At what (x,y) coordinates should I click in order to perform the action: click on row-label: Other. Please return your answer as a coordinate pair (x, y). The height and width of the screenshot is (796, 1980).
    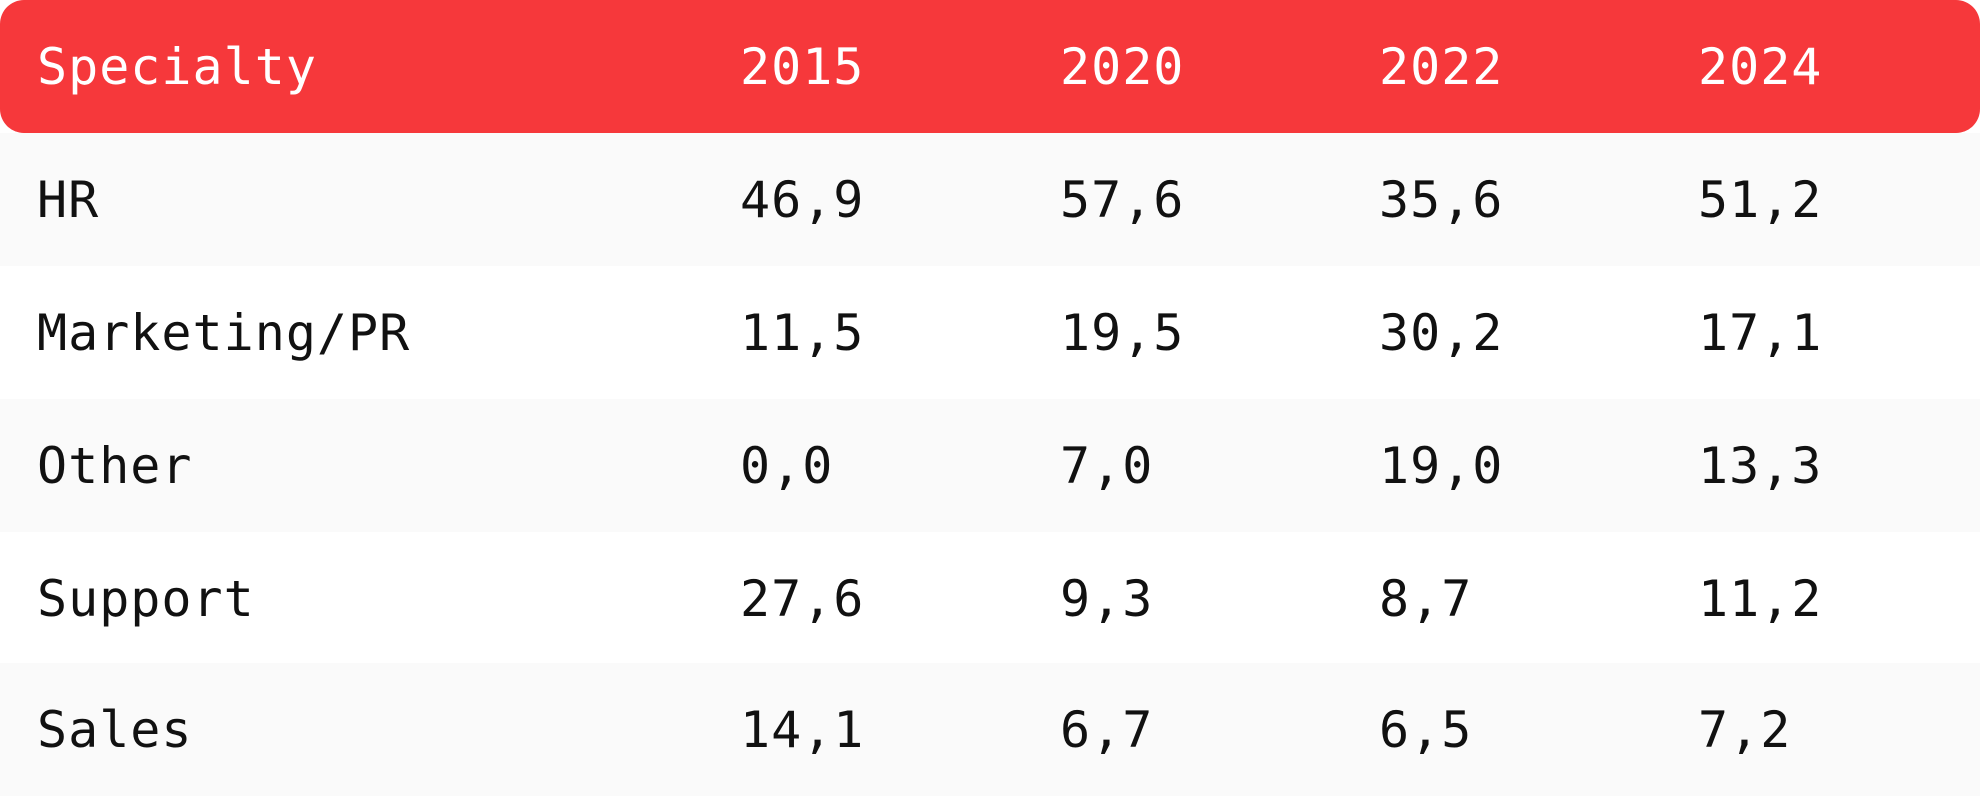
    Looking at the image, I should click on (115, 465).